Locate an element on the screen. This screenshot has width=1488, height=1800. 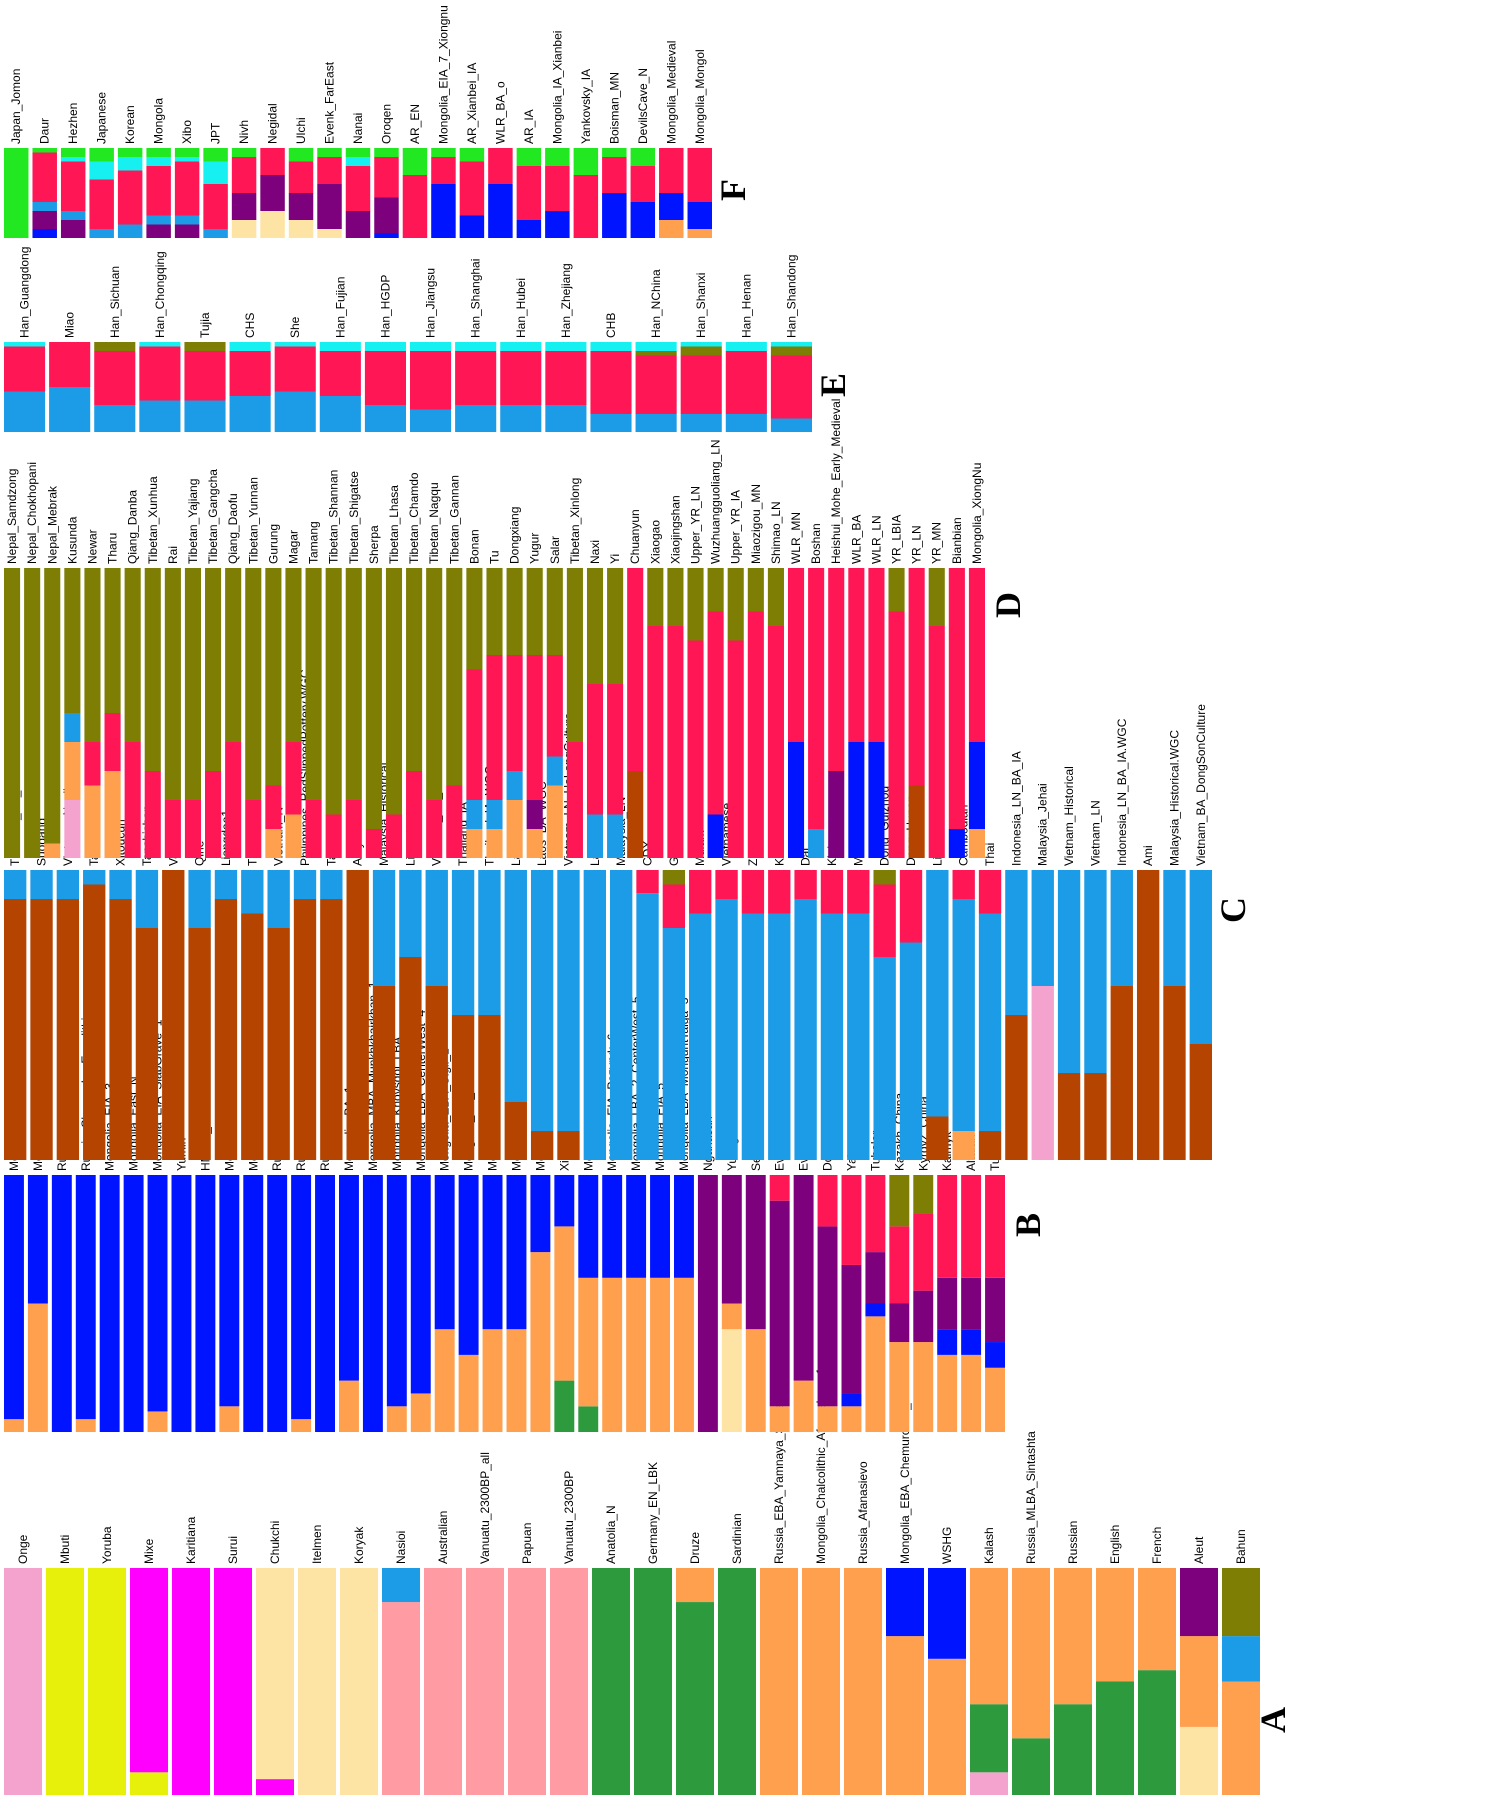
population-label: Chuanyun is located at coordinates (635, 536).